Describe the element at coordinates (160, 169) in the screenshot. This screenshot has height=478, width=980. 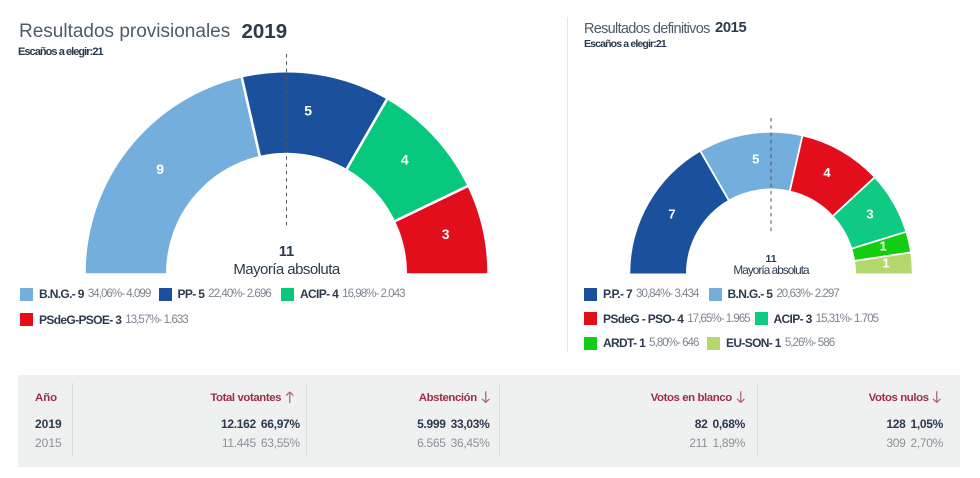
I see `svg-text: 9` at that location.